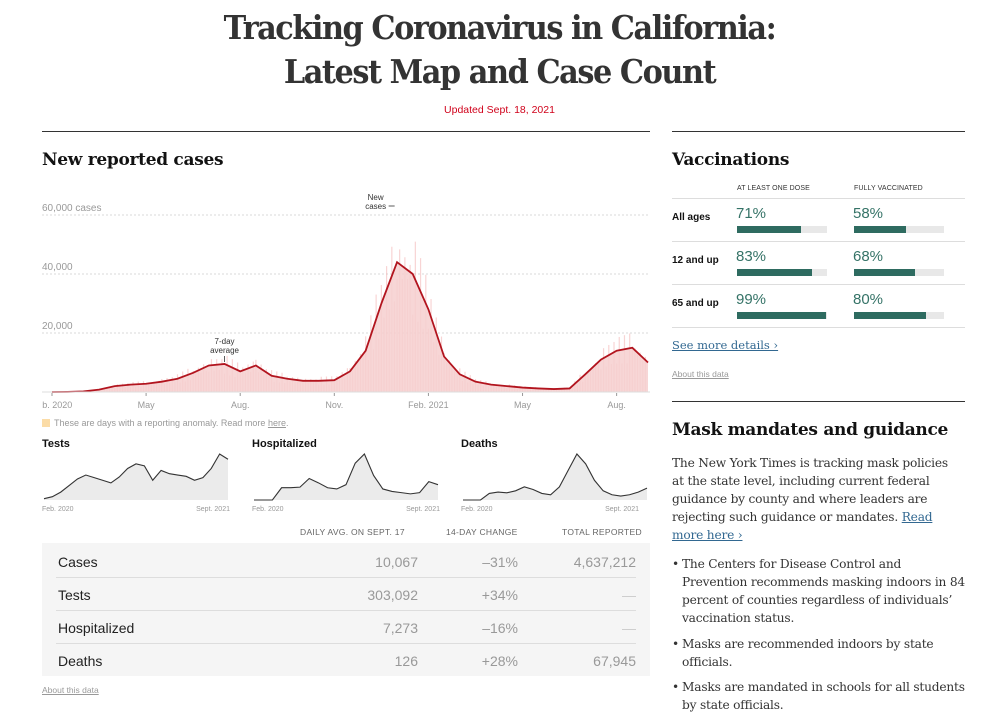 The height and width of the screenshot is (718, 999). I want to click on row-name: Deaths, so click(80, 661).